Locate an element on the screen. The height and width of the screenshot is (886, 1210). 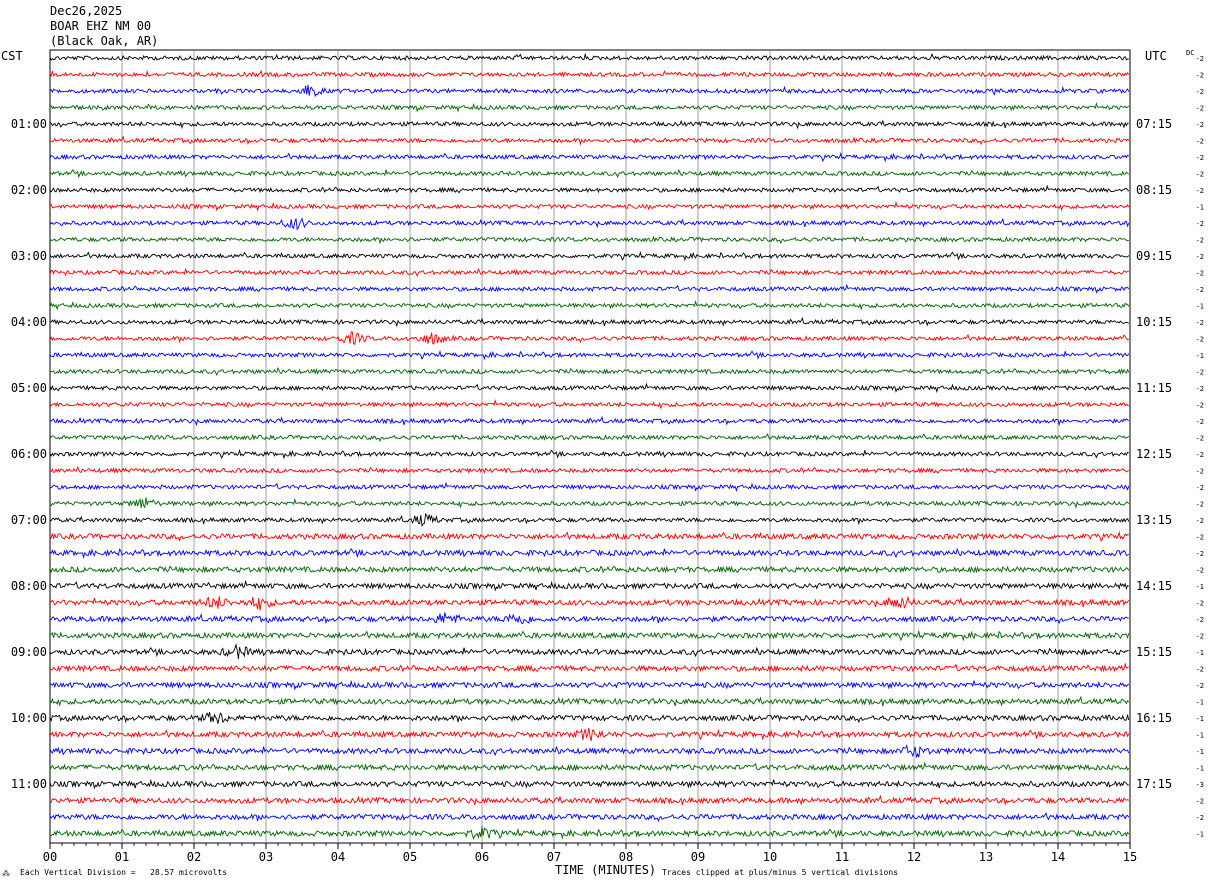
utc-hour-label: 07:15 is located at coordinates (1154, 124).